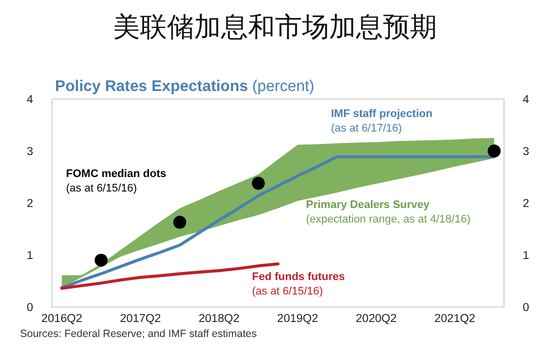 This screenshot has width=550, height=348. Describe the element at coordinates (184, 86) in the screenshot. I see `chart-subtitle: Policy Rates Expectations (percent)` at that location.